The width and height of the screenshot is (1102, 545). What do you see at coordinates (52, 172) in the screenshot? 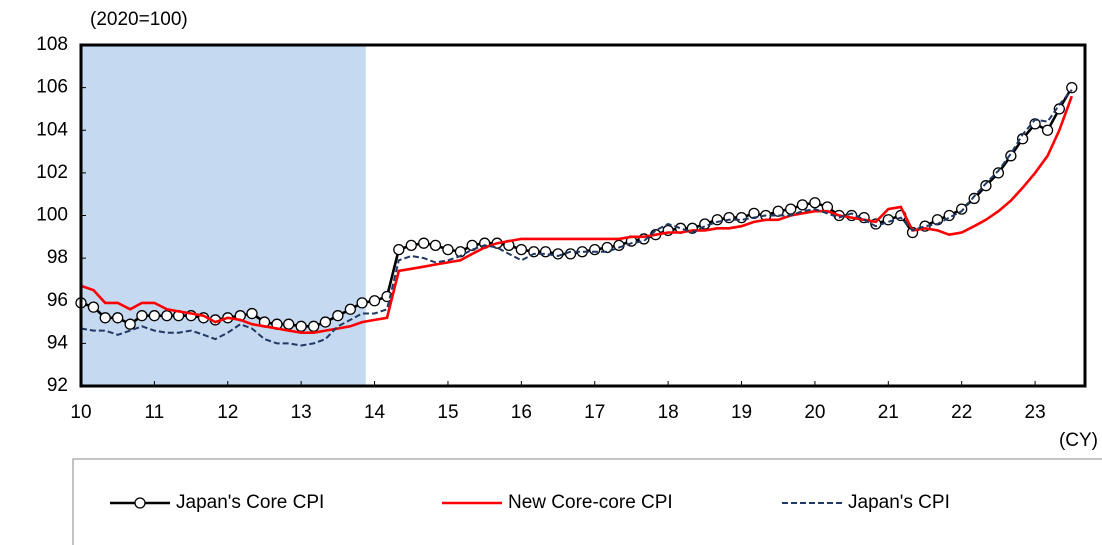
I see `y-tick-label: 102` at bounding box center [52, 172].